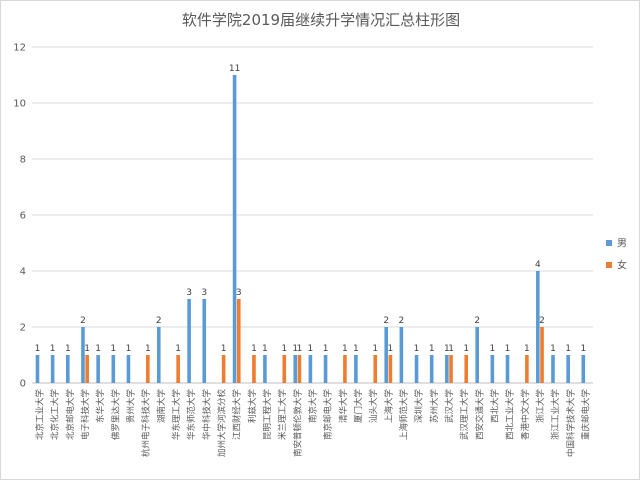  Describe the element at coordinates (403, 415) in the screenshot. I see `x-tick-label: 上海师范大学` at that location.